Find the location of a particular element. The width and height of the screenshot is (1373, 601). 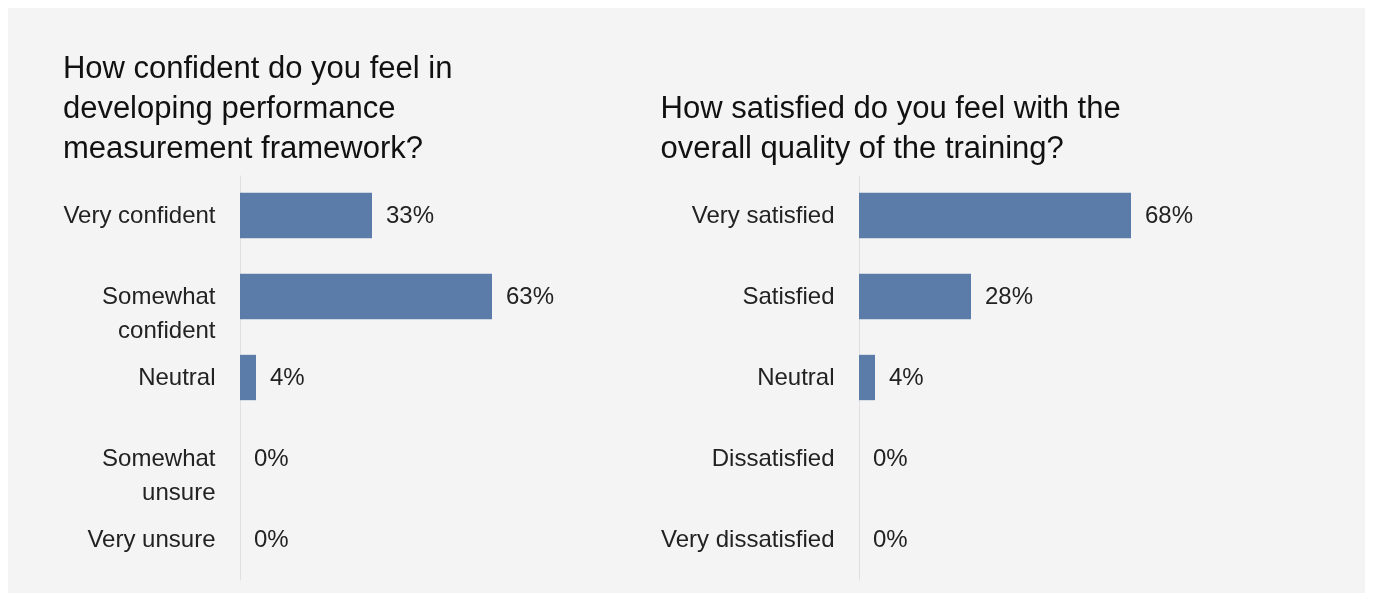

chart-title: How confident do you feel in developing performance measurement framework? is located at coordinates (257, 107).